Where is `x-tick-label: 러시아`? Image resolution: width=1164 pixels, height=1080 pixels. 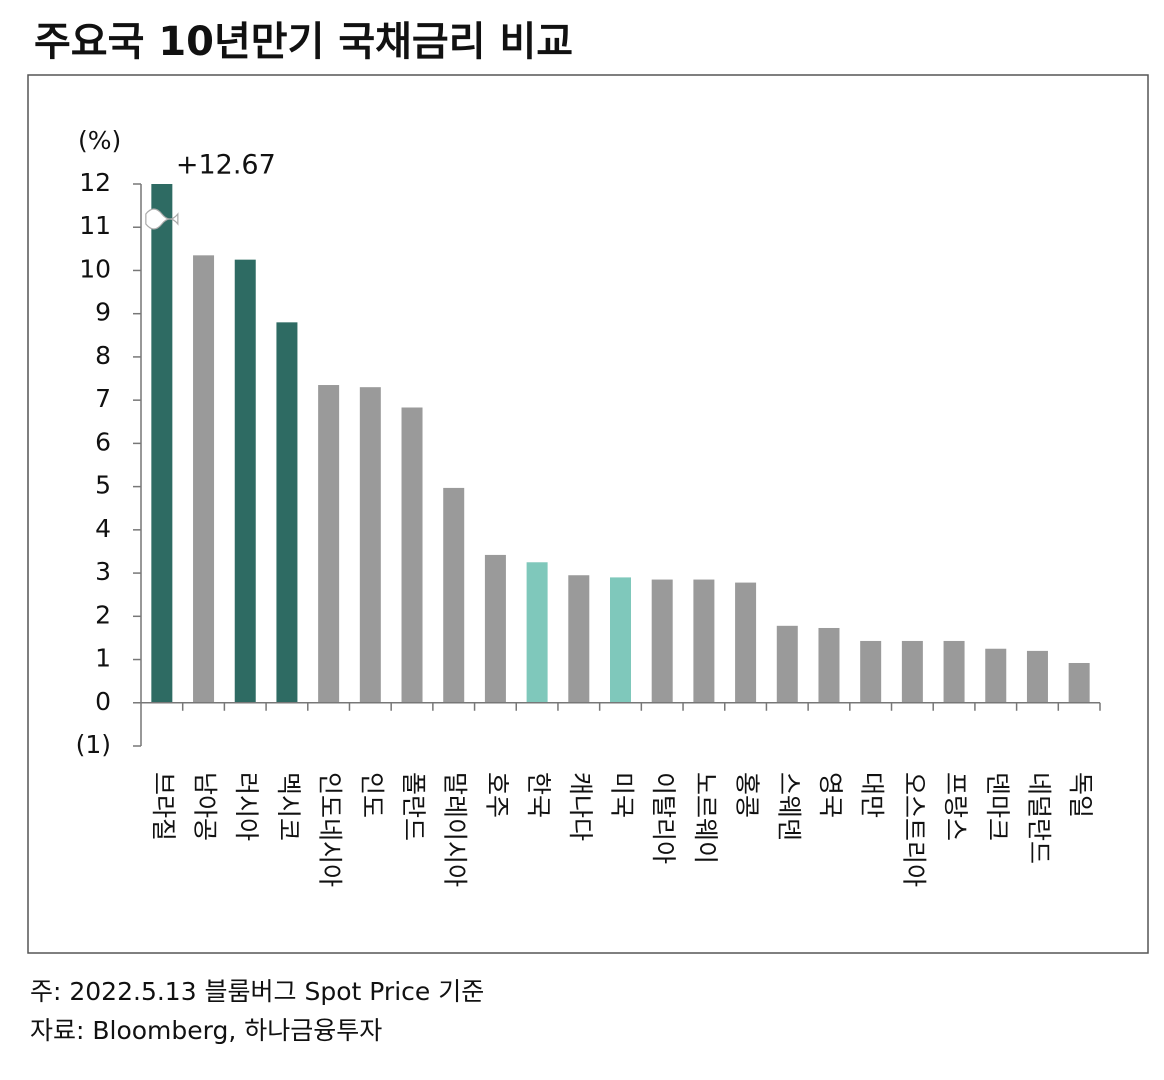
x-tick-label: 러시아 is located at coordinates (246, 806).